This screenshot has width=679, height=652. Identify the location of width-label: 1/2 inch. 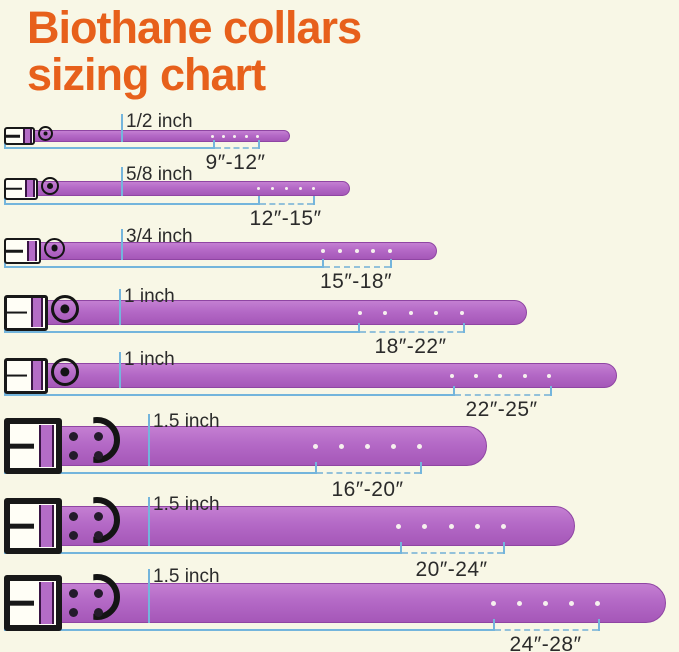
(159, 121).